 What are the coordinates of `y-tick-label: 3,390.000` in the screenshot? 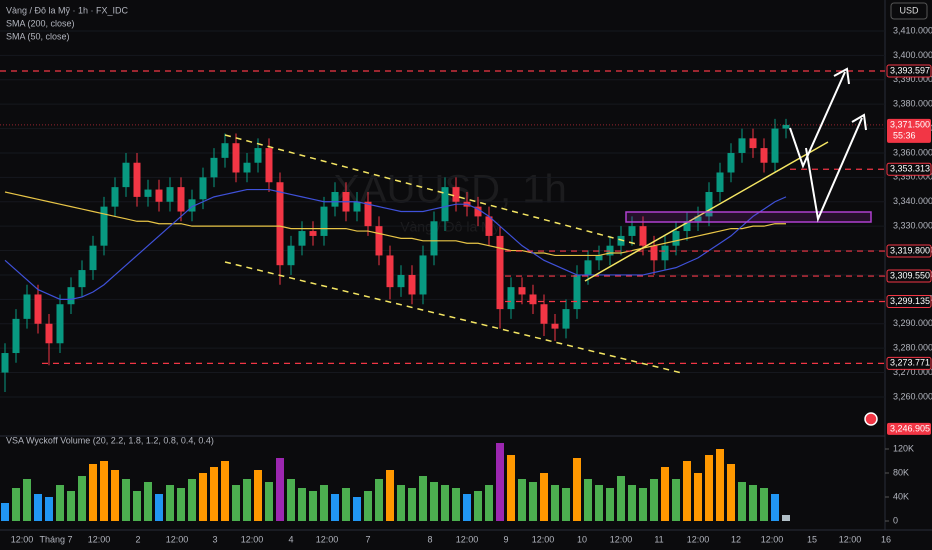 It's located at (912, 79).